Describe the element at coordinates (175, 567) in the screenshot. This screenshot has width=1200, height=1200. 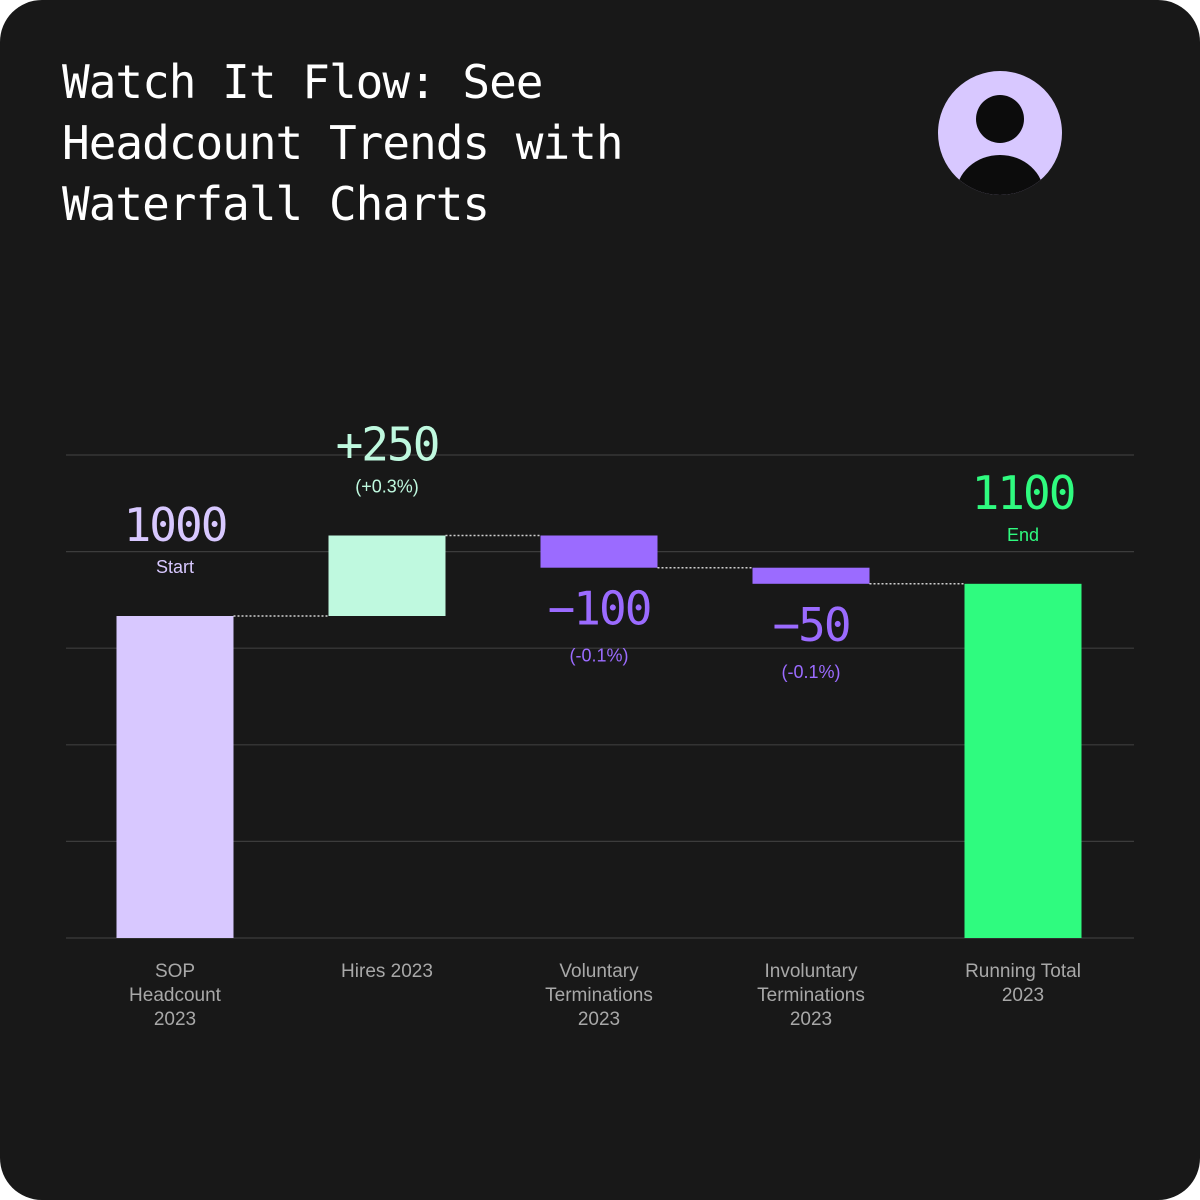
I see `change-label: Start` at that location.